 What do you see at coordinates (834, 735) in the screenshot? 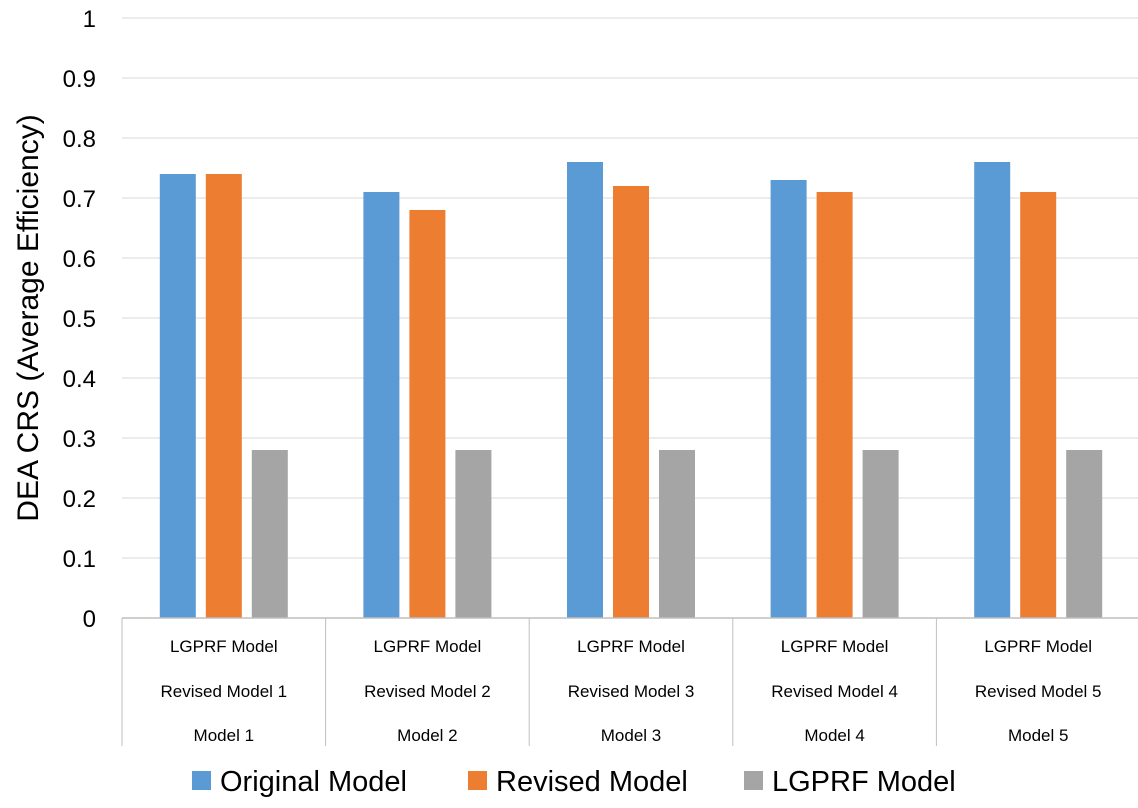
I see `x-category-label: Model 4` at bounding box center [834, 735].